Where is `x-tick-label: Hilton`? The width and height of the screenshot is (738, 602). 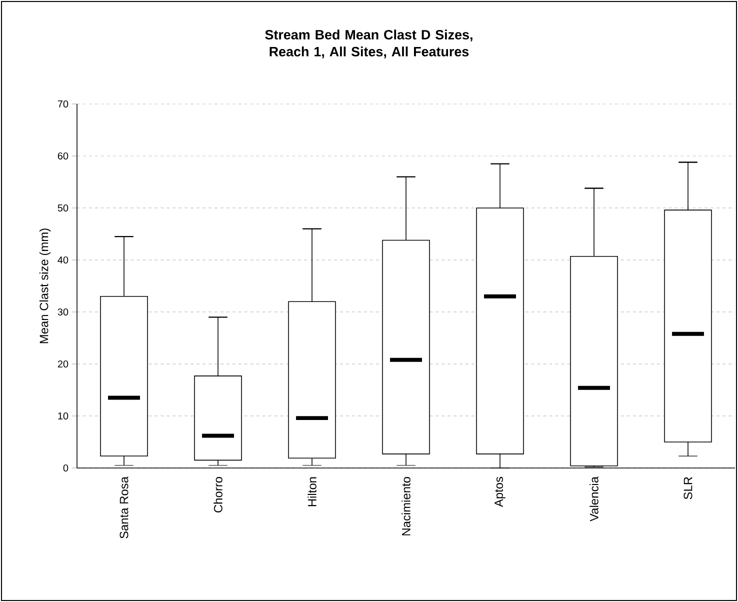
x-tick-label: Hilton is located at coordinates (312, 491).